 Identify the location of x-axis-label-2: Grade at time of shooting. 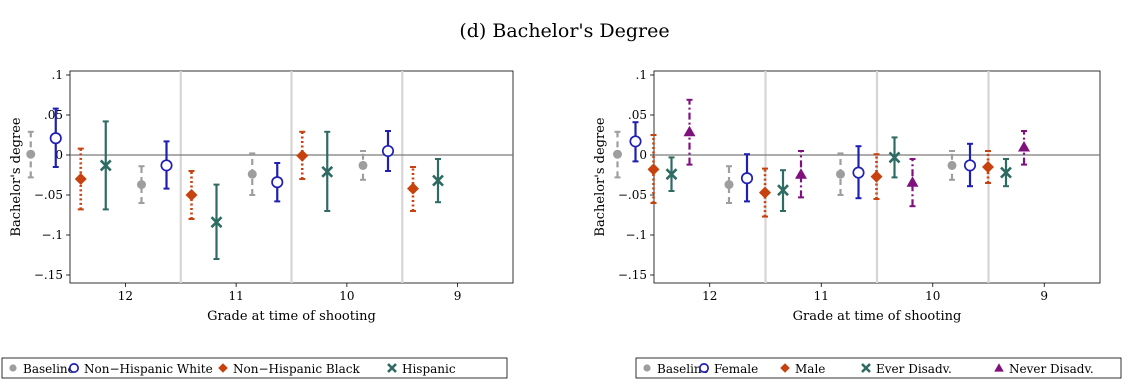
(877, 316).